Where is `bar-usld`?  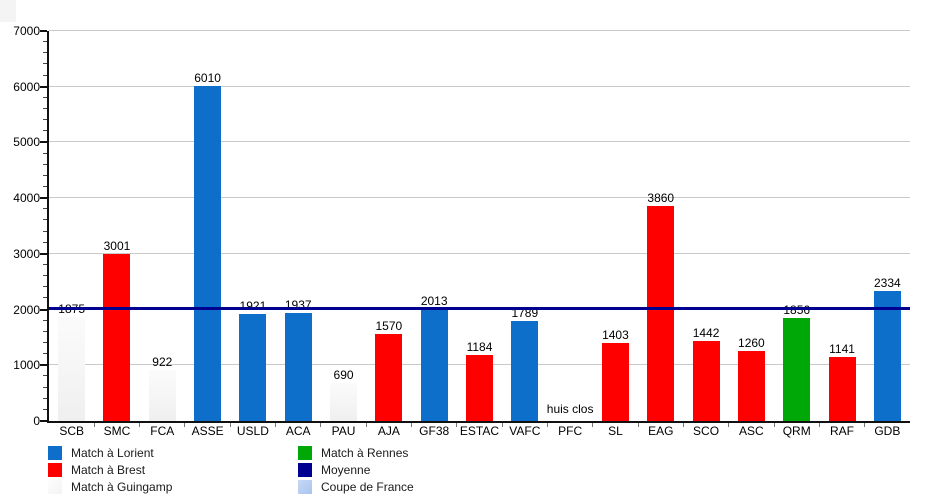 bar-usld is located at coordinates (253, 367).